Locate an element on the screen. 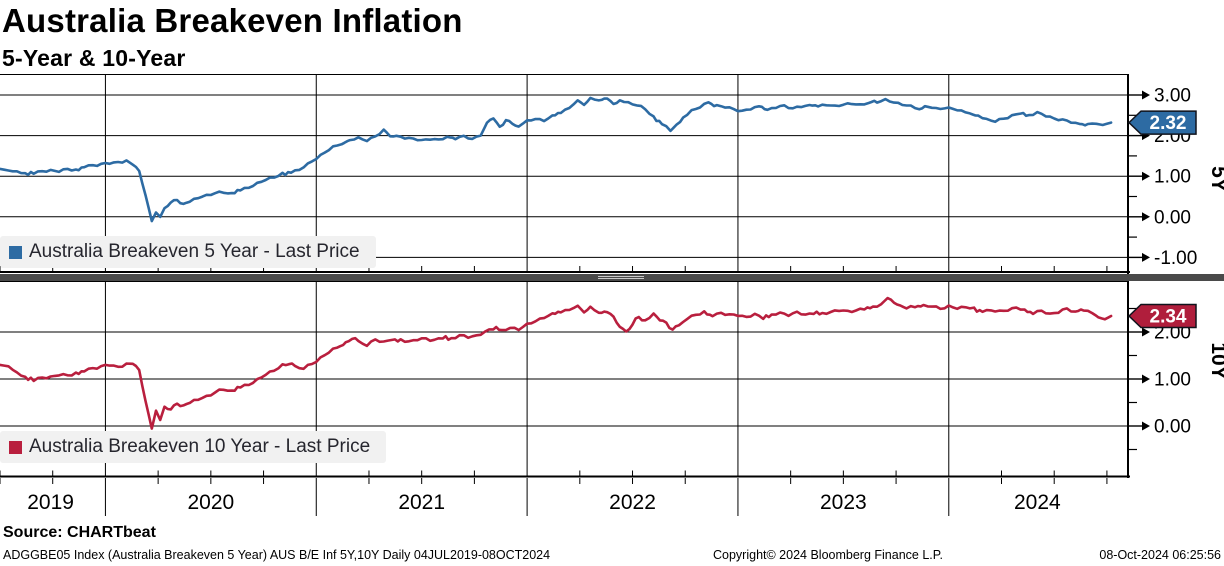 The image size is (1224, 566). footer-datetime: 08-Oct-2024 06:25:56 is located at coordinates (1160, 555).